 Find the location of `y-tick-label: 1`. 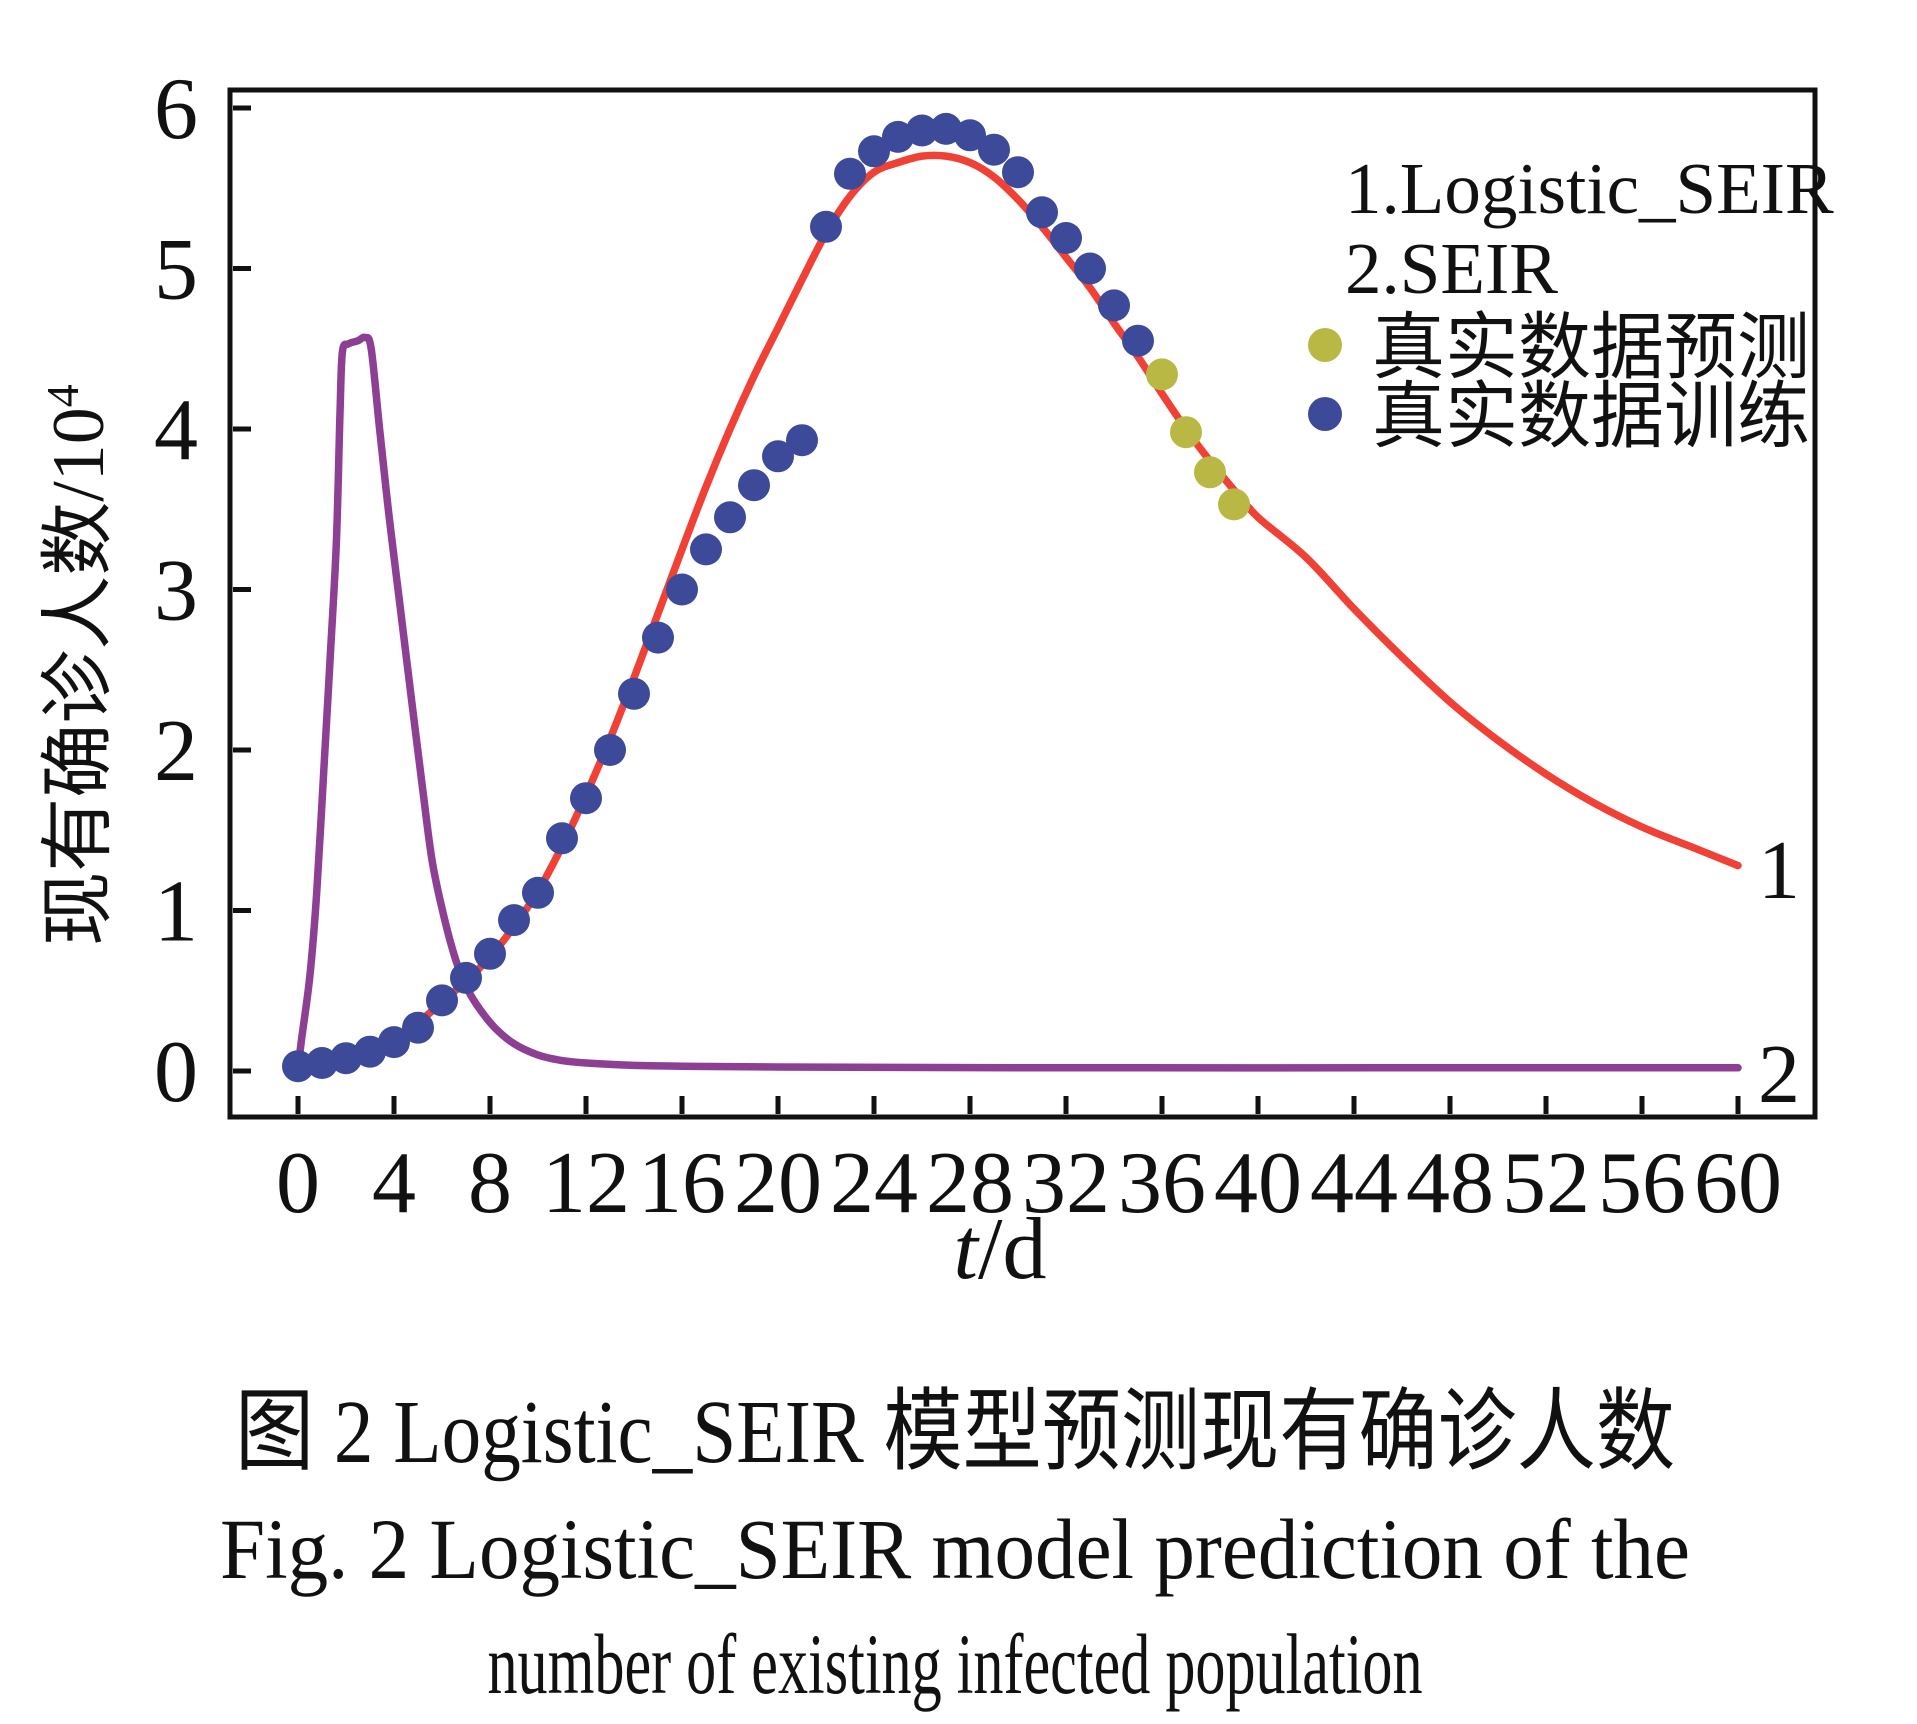

y-tick-label: 1 is located at coordinates (176, 912).